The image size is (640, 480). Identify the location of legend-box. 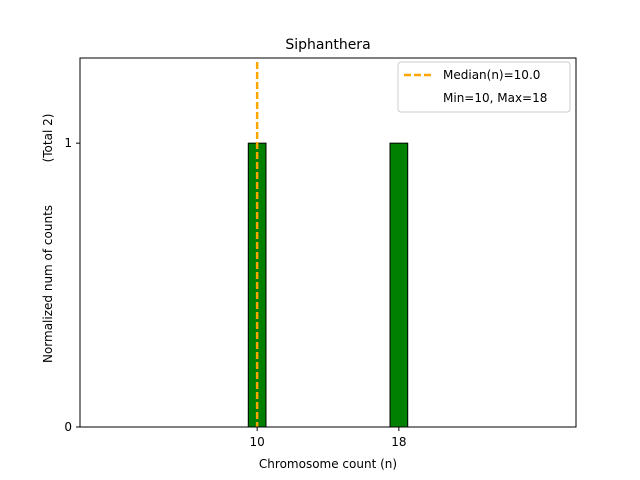
(484, 87).